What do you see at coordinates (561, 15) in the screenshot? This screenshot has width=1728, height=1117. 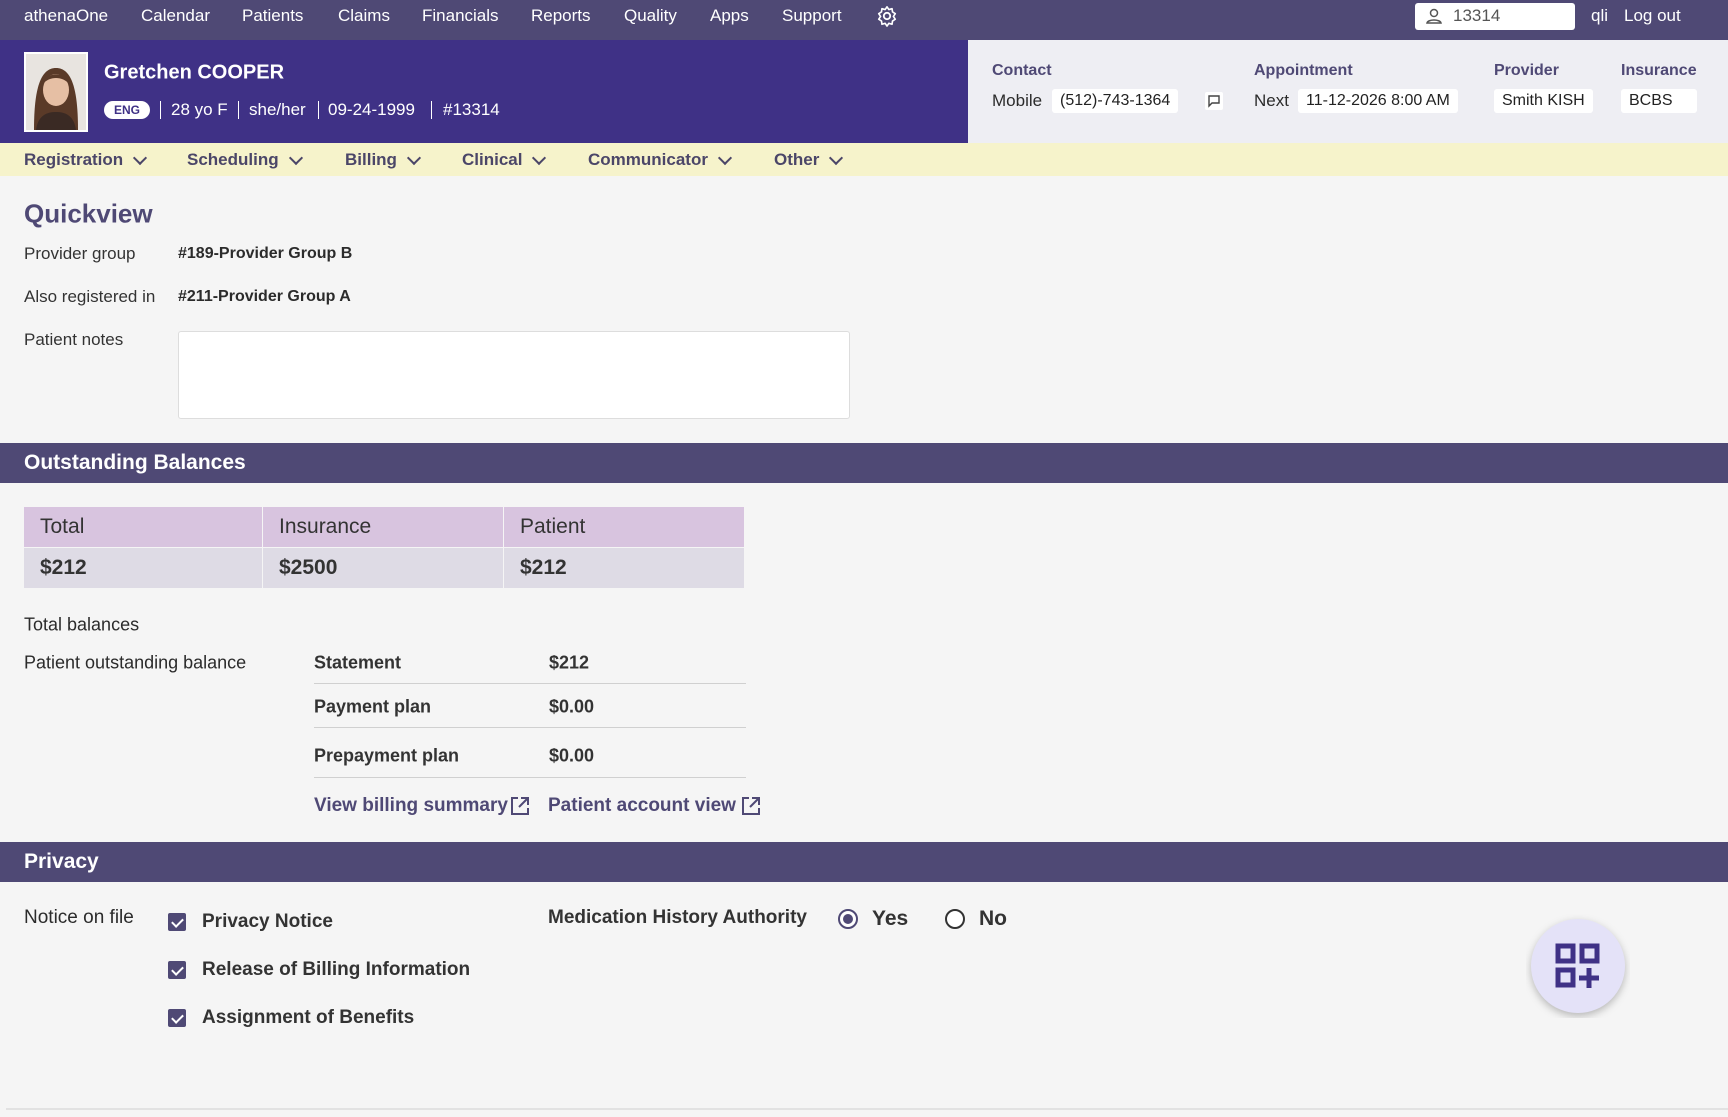 I see `nav-item: Reports` at bounding box center [561, 15].